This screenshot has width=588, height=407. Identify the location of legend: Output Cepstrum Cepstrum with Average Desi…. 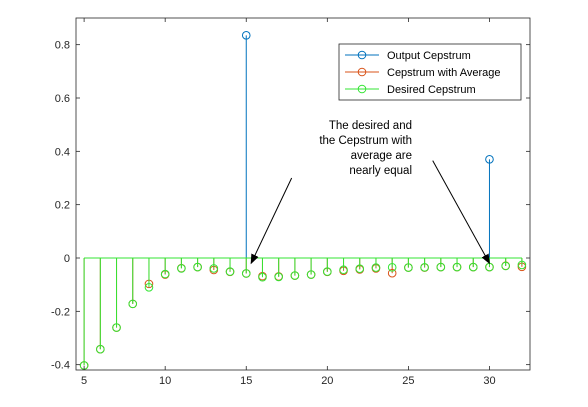
(430, 72).